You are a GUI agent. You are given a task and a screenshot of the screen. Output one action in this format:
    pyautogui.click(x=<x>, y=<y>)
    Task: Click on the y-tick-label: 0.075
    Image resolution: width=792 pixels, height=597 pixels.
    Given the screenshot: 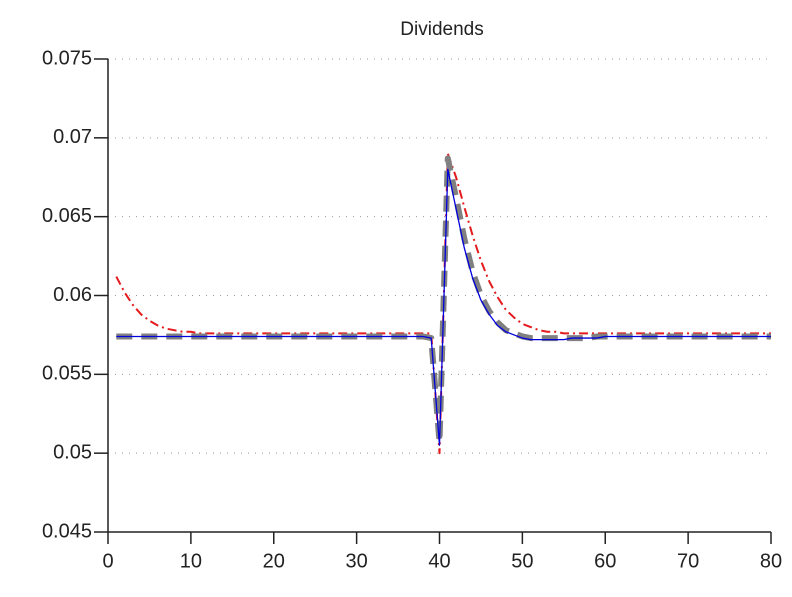 What is the action you would take?
    pyautogui.click(x=67, y=58)
    